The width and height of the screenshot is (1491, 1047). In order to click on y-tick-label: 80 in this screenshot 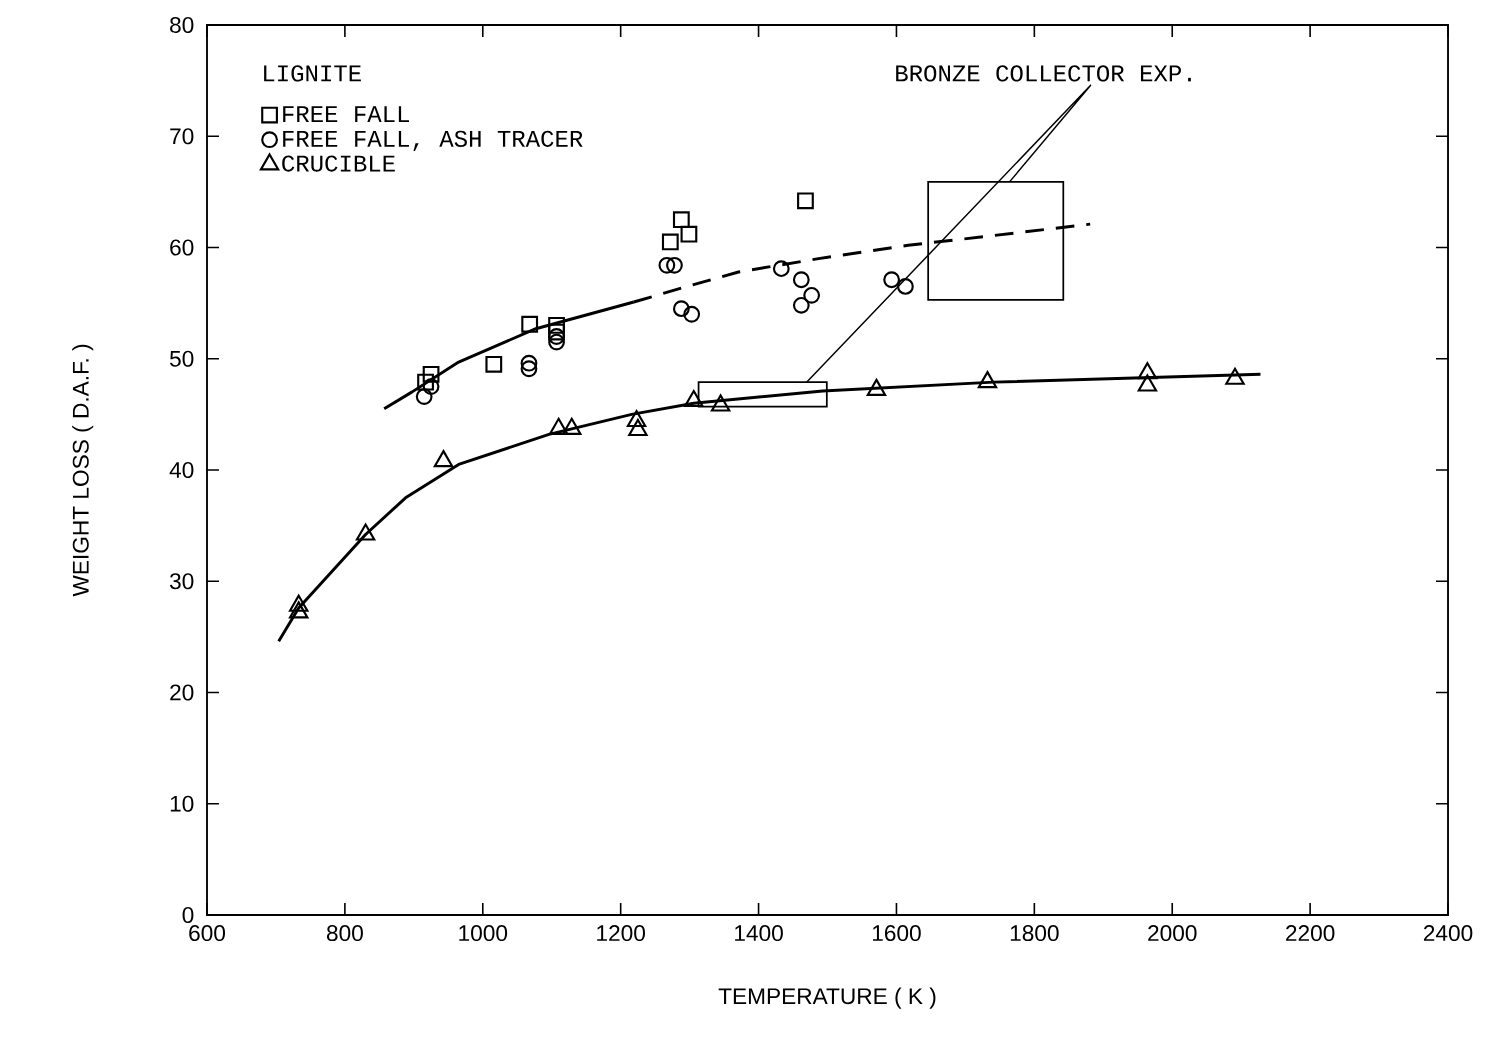, I will do `click(182, 25)`.